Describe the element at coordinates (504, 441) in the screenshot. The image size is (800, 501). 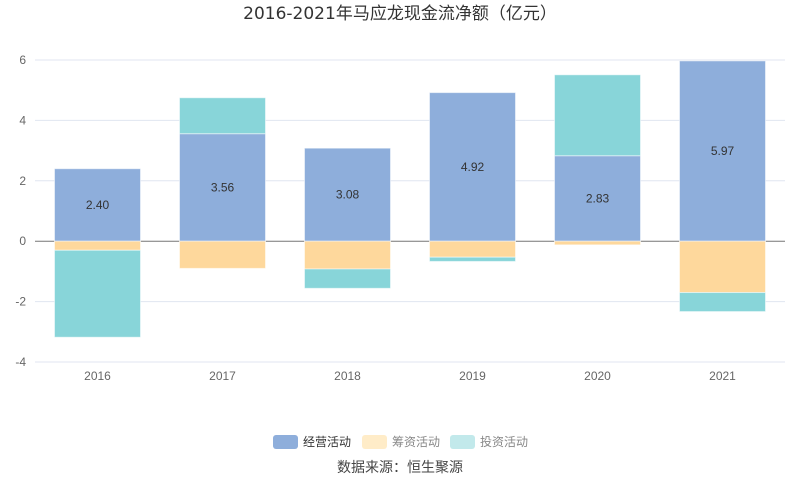
I see `legend-label-2: 投资活动` at that location.